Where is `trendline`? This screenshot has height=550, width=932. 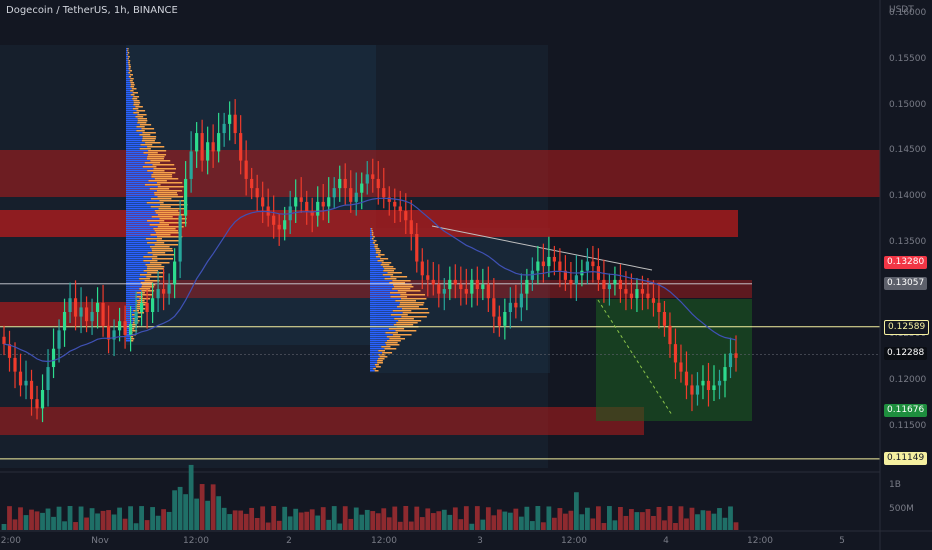 trendline is located at coordinates (542, 248).